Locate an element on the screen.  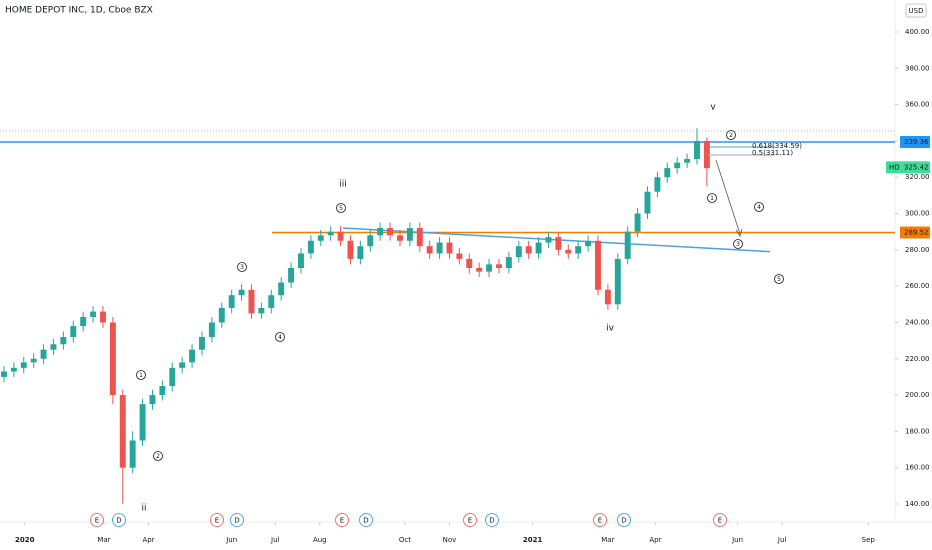
arrow-head is located at coordinates (739, 232).